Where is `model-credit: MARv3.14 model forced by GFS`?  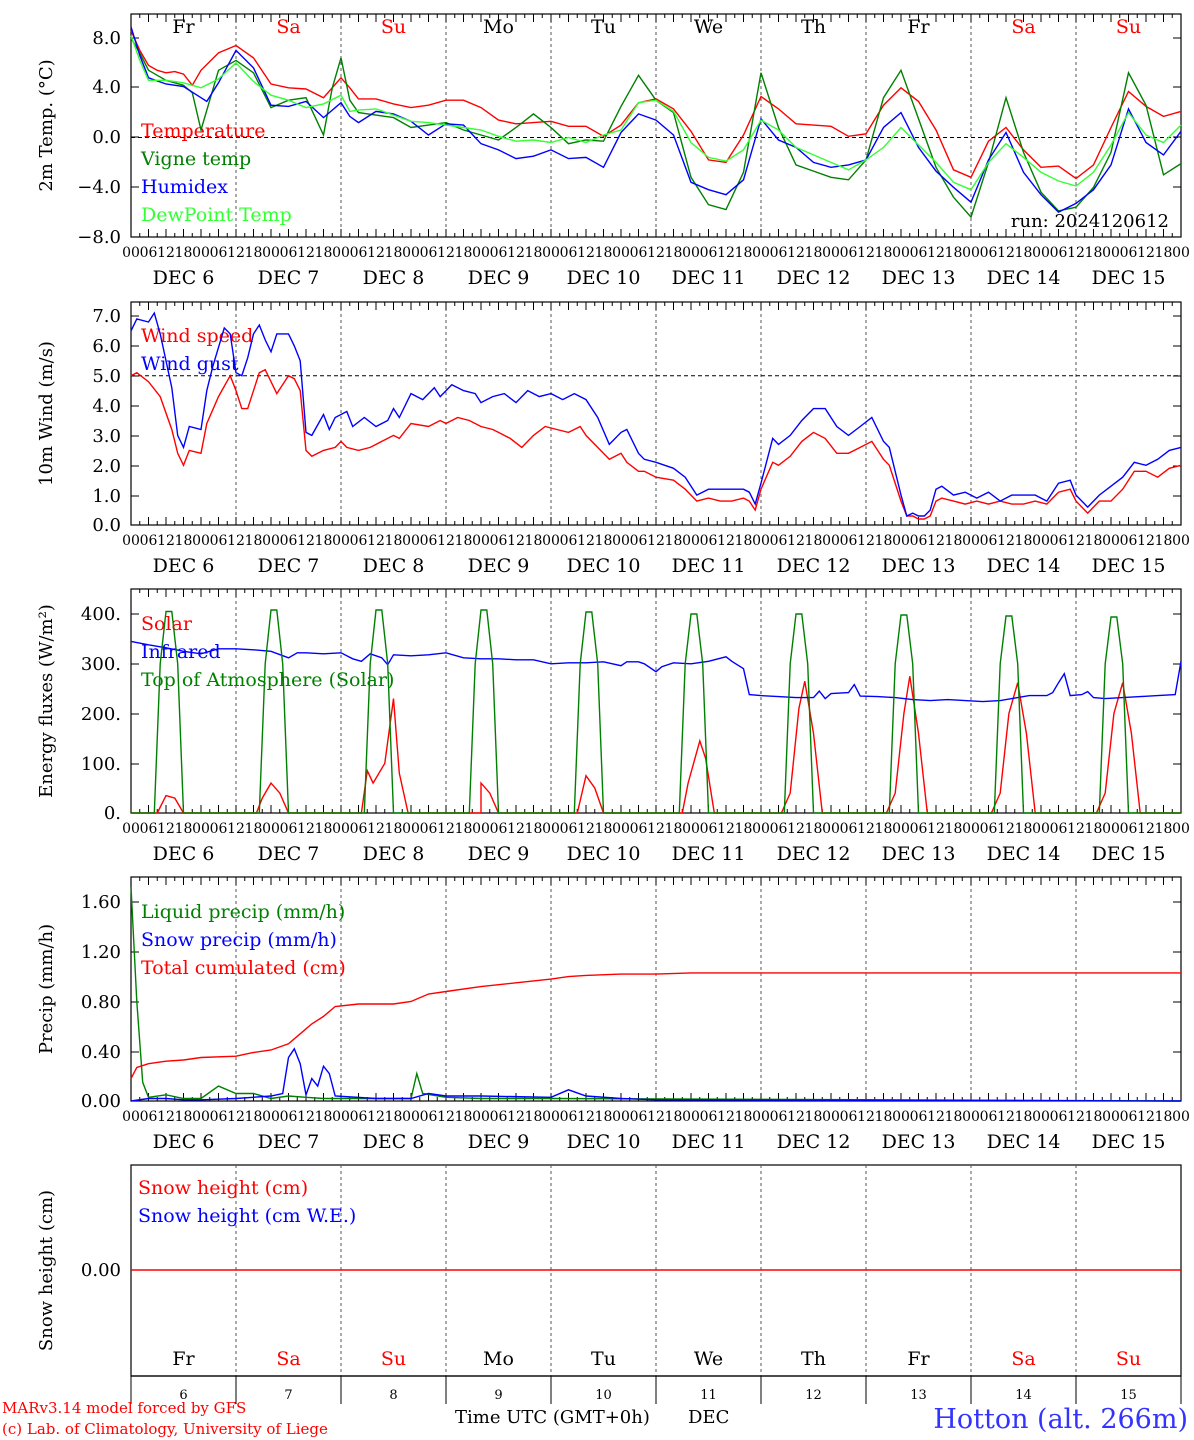 model-credit: MARv3.14 model forced by GFS is located at coordinates (124, 1408).